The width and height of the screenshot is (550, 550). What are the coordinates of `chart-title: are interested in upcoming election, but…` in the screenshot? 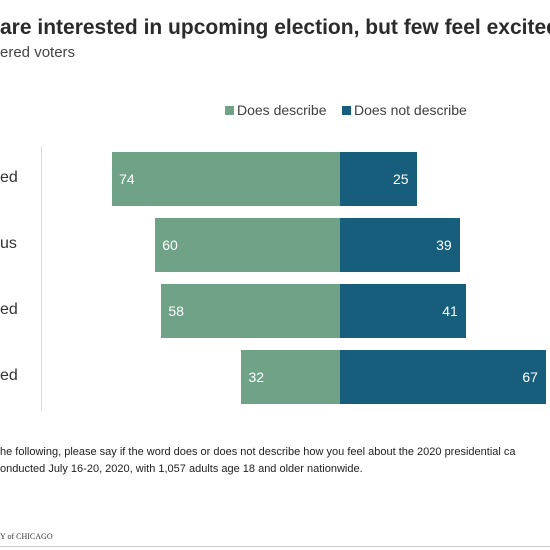 It's located at (275, 27).